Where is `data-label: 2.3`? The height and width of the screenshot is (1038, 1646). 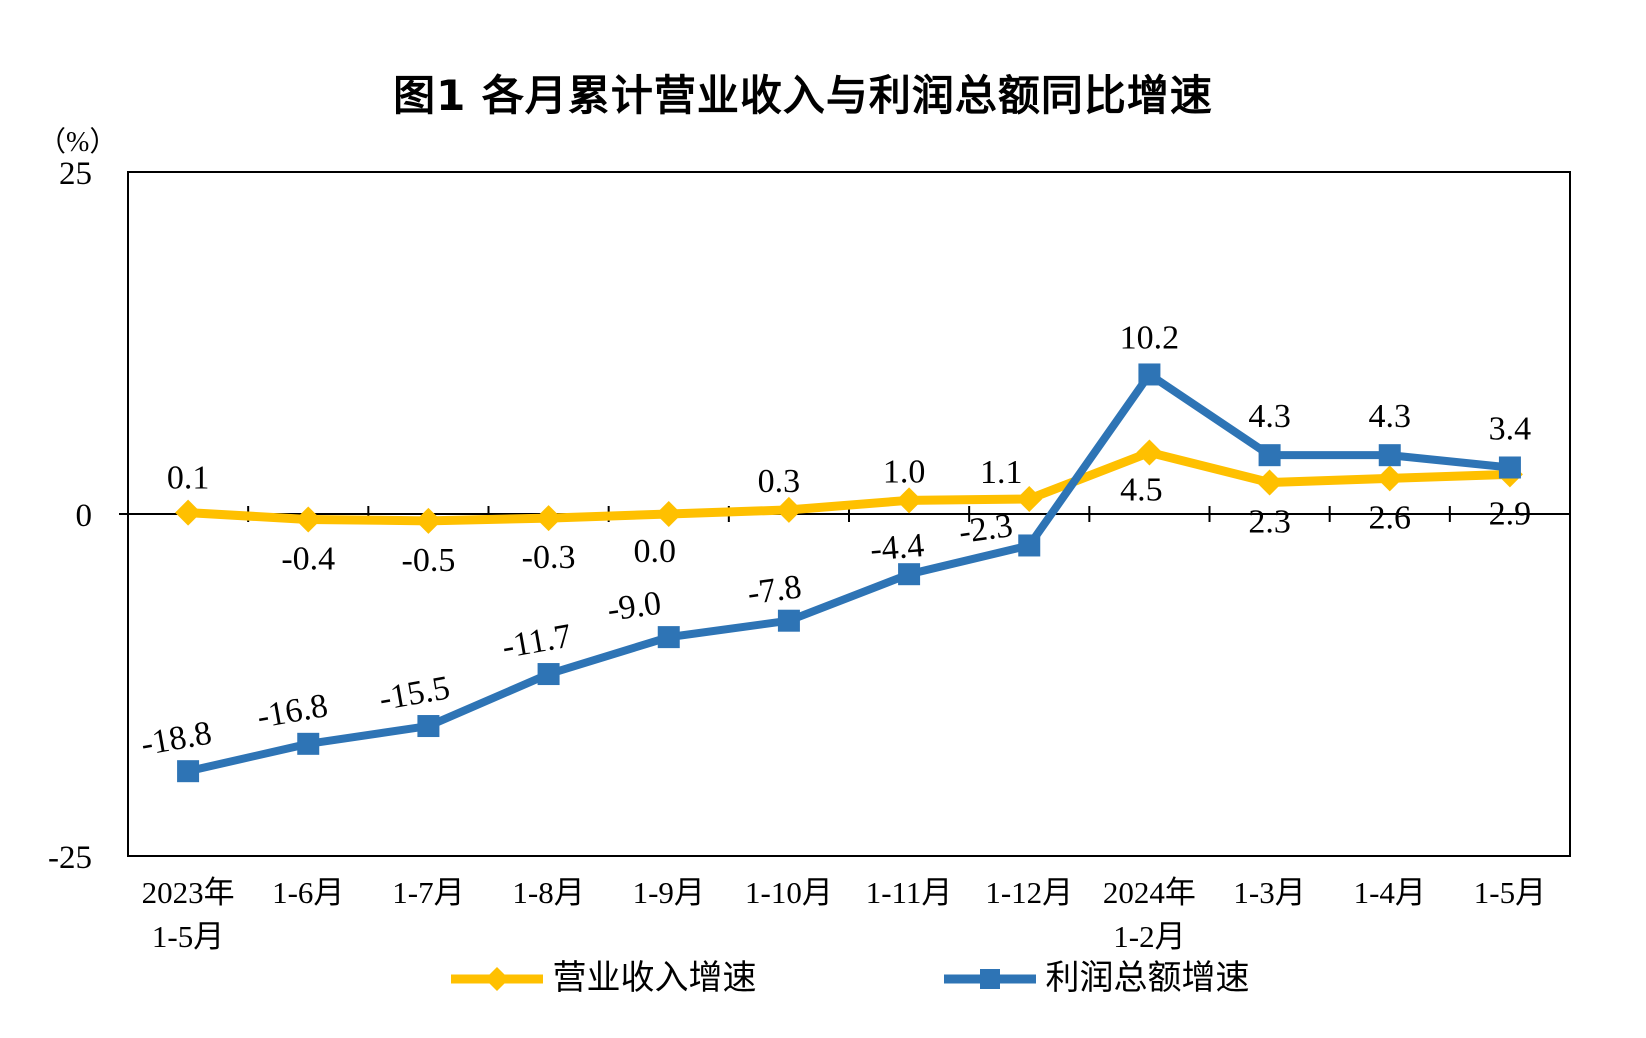
data-label: 2.3 is located at coordinates (1269, 522).